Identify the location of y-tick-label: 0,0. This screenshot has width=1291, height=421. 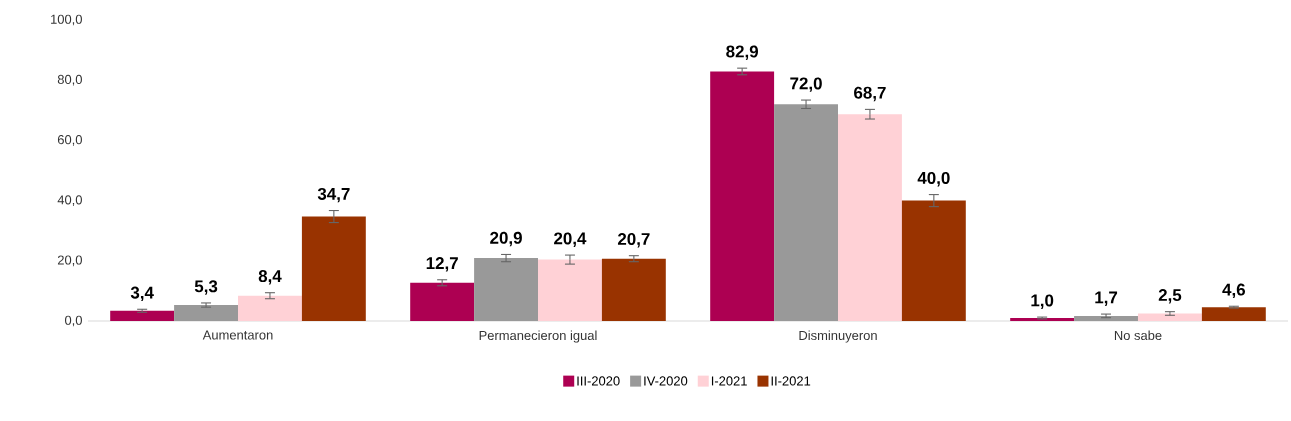
(73, 321).